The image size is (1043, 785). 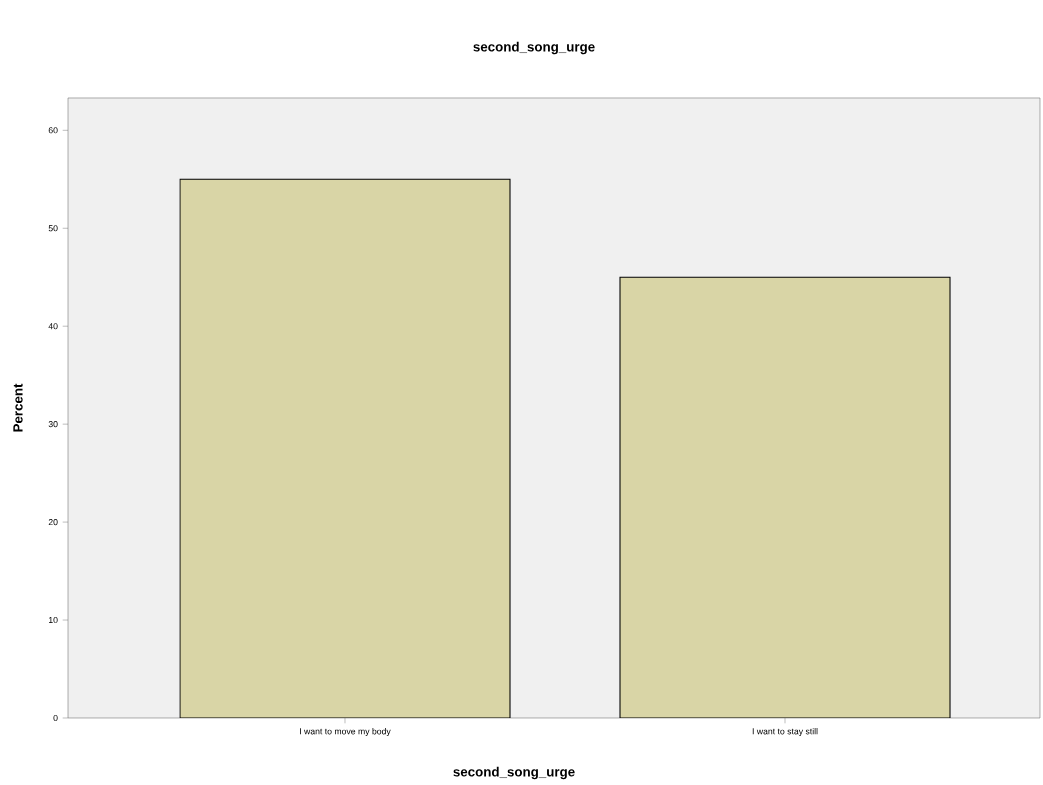 What do you see at coordinates (53, 522) in the screenshot?
I see `y-tick-label: 20` at bounding box center [53, 522].